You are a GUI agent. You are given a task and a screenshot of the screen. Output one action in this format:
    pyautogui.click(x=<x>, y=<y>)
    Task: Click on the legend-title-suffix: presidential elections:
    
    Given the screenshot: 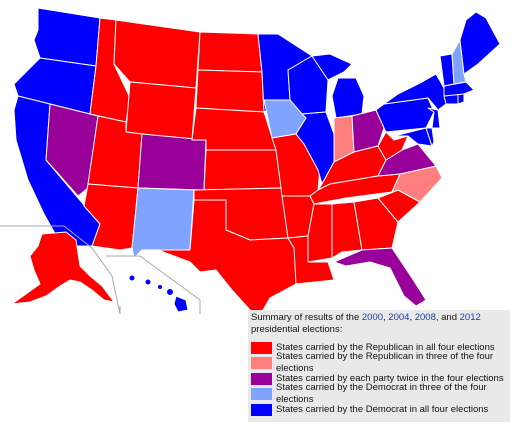 What is the action you would take?
    pyautogui.click(x=297, y=329)
    